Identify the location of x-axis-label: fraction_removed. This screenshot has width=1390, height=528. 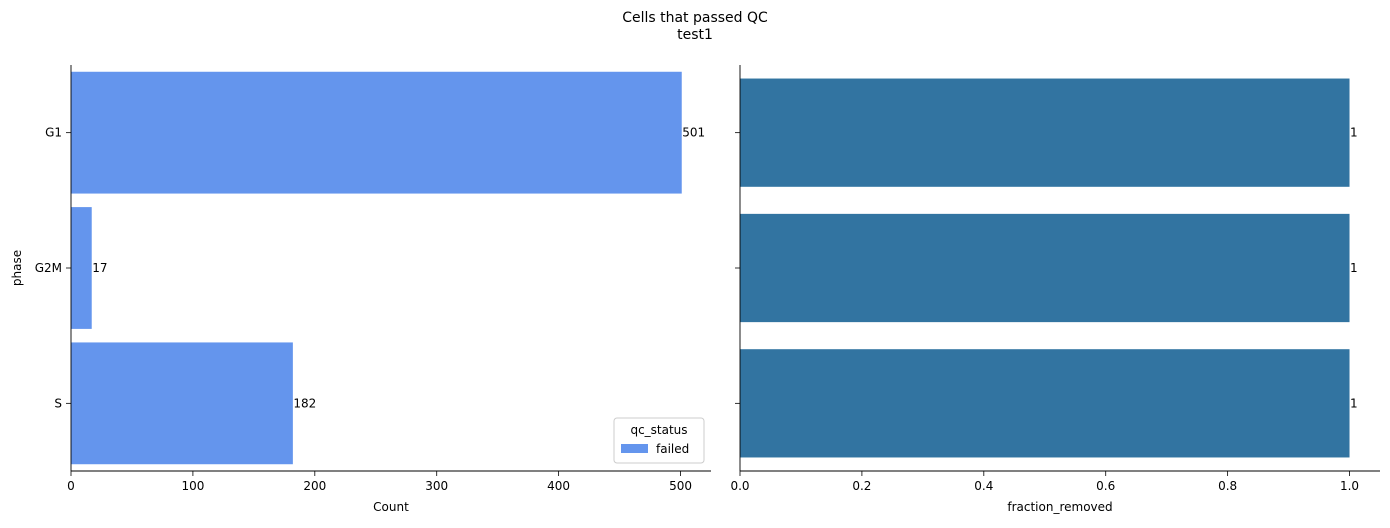
(1059, 507).